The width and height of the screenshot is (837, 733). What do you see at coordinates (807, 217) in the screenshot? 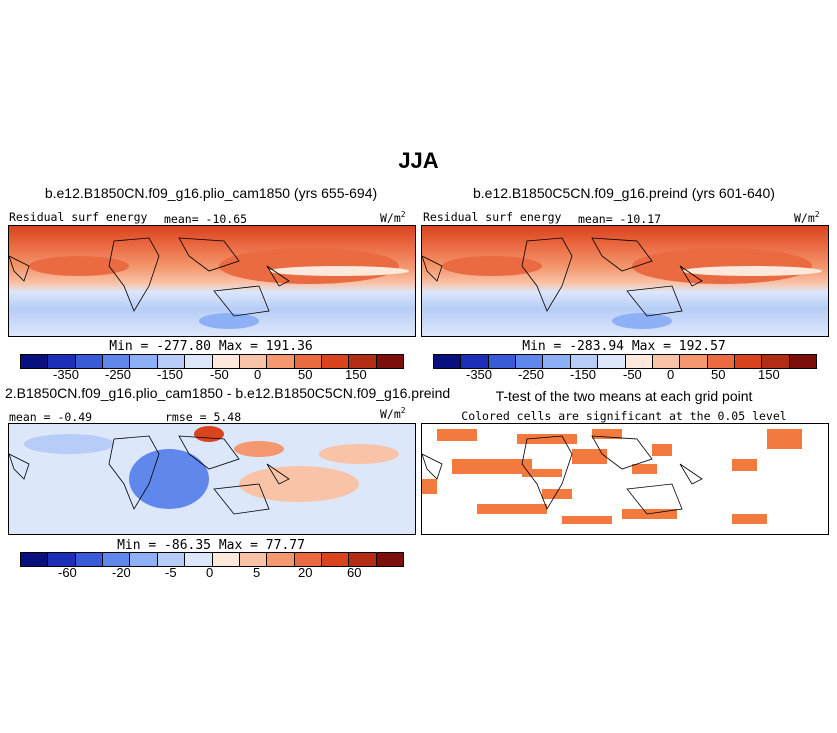
I see `panel-unit-top-right: W/m2` at bounding box center [807, 217].